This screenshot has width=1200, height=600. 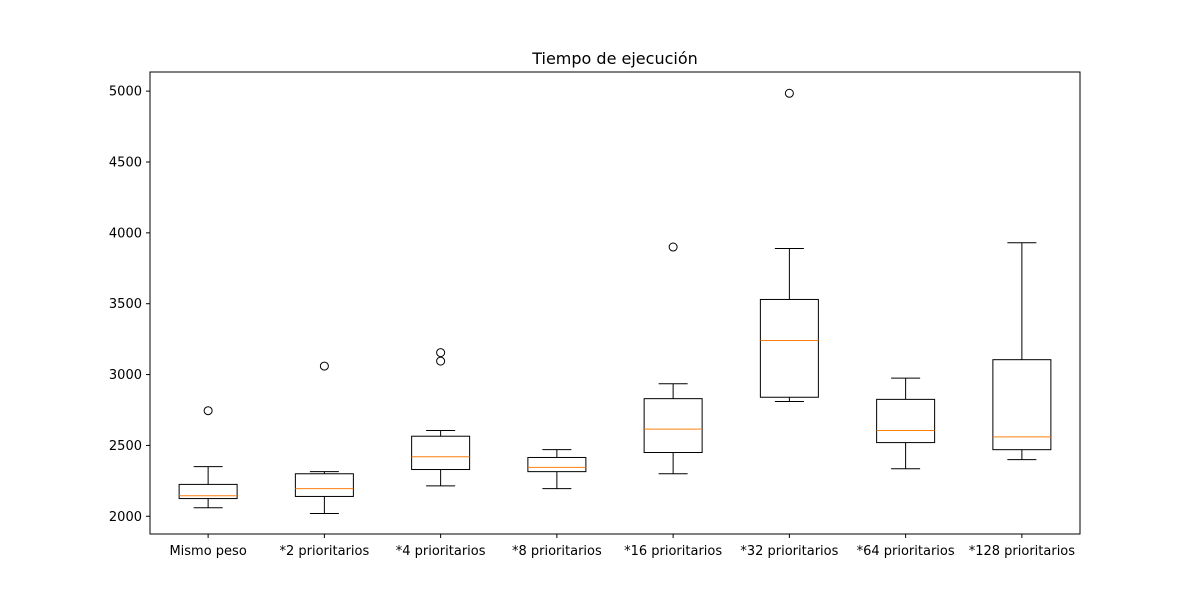 I want to click on x-tick-label: *32 prioritarios, so click(x=789, y=551).